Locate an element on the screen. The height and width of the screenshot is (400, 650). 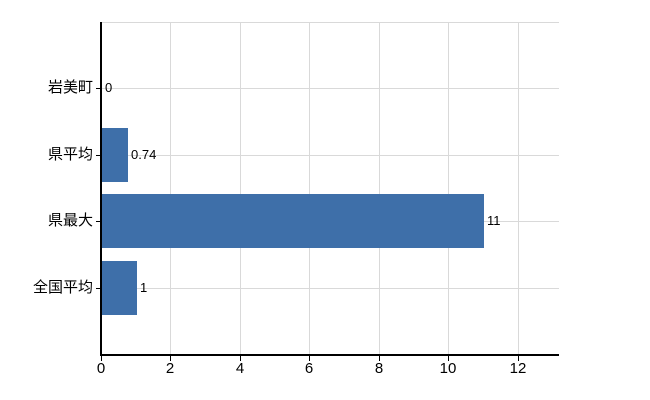
category-label: 全国平均 is located at coordinates (62, 287).